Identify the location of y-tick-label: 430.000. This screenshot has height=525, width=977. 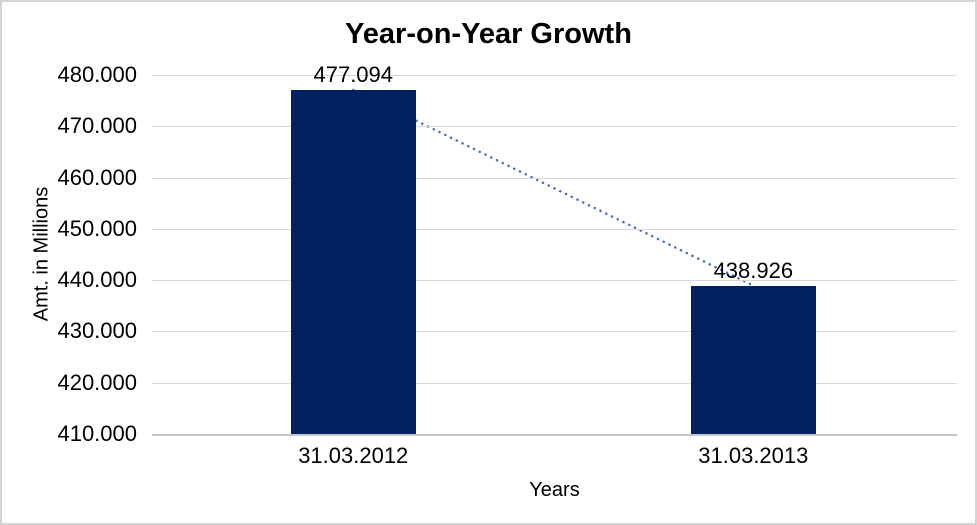
(97, 331).